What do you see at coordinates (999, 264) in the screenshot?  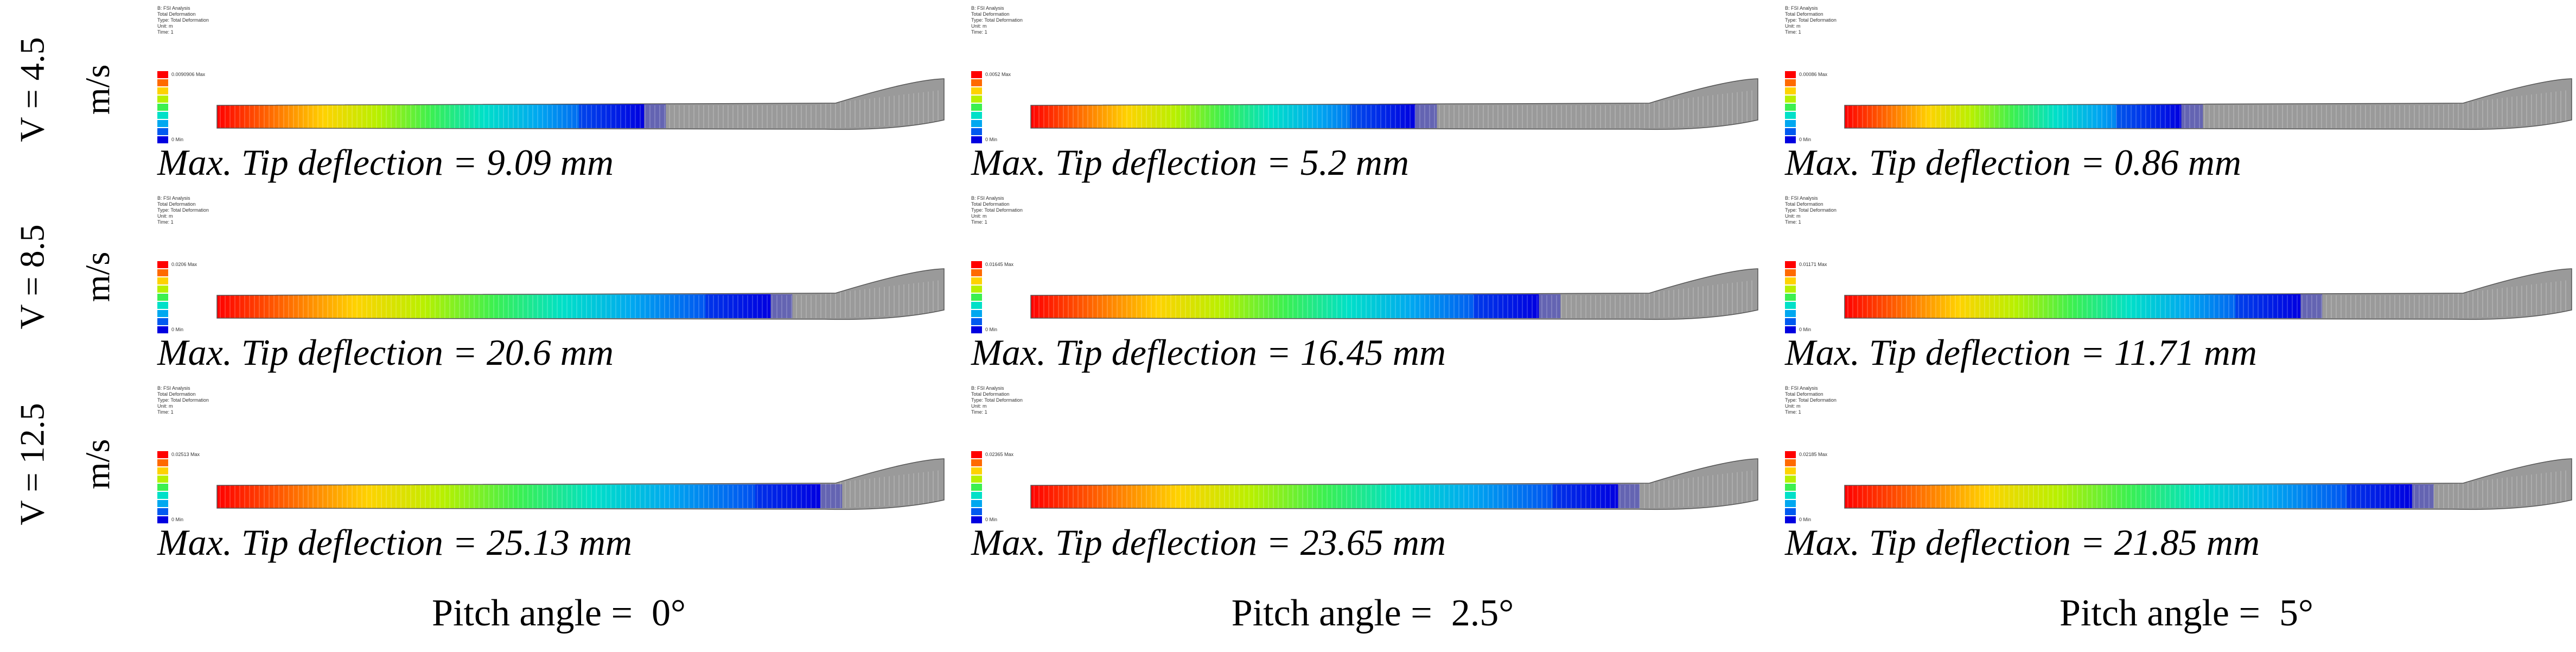 I see `legend-max-value: 0.01645 Max` at bounding box center [999, 264].